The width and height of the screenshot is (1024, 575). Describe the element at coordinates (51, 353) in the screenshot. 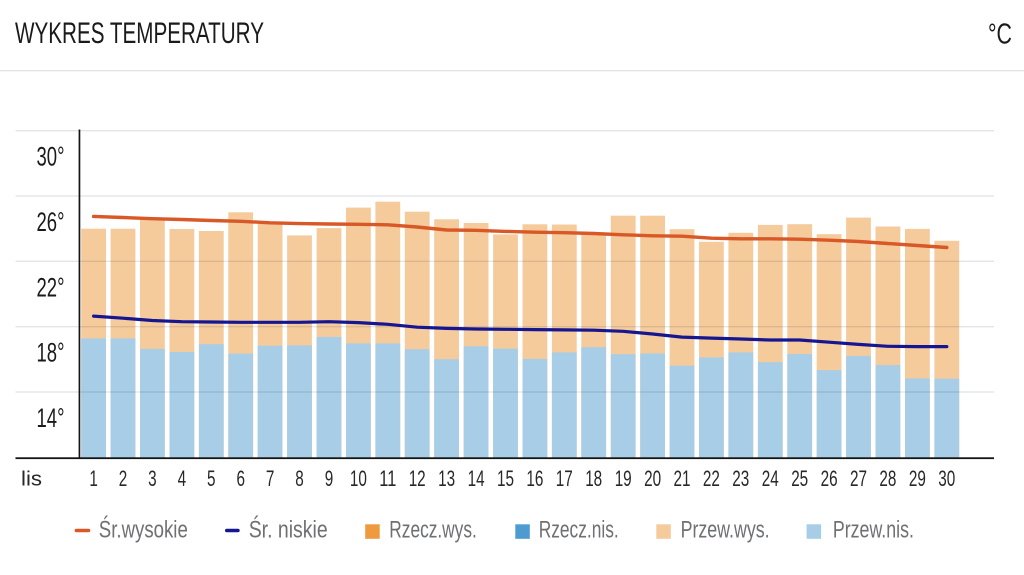

I see `svg-text: 18°` at that location.